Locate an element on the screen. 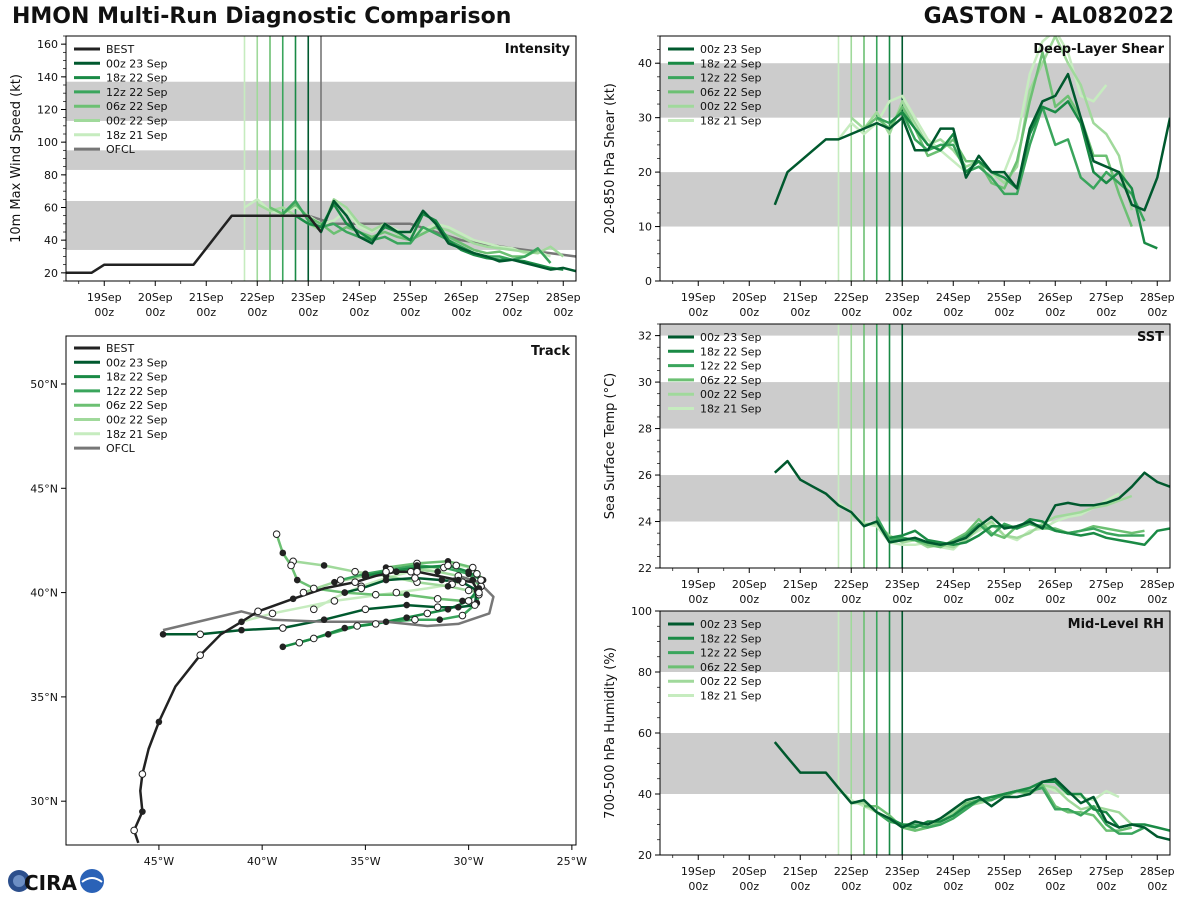 This screenshot has height=900, width=1200. intensity-ytick-label: 140 is located at coordinates (47, 77).